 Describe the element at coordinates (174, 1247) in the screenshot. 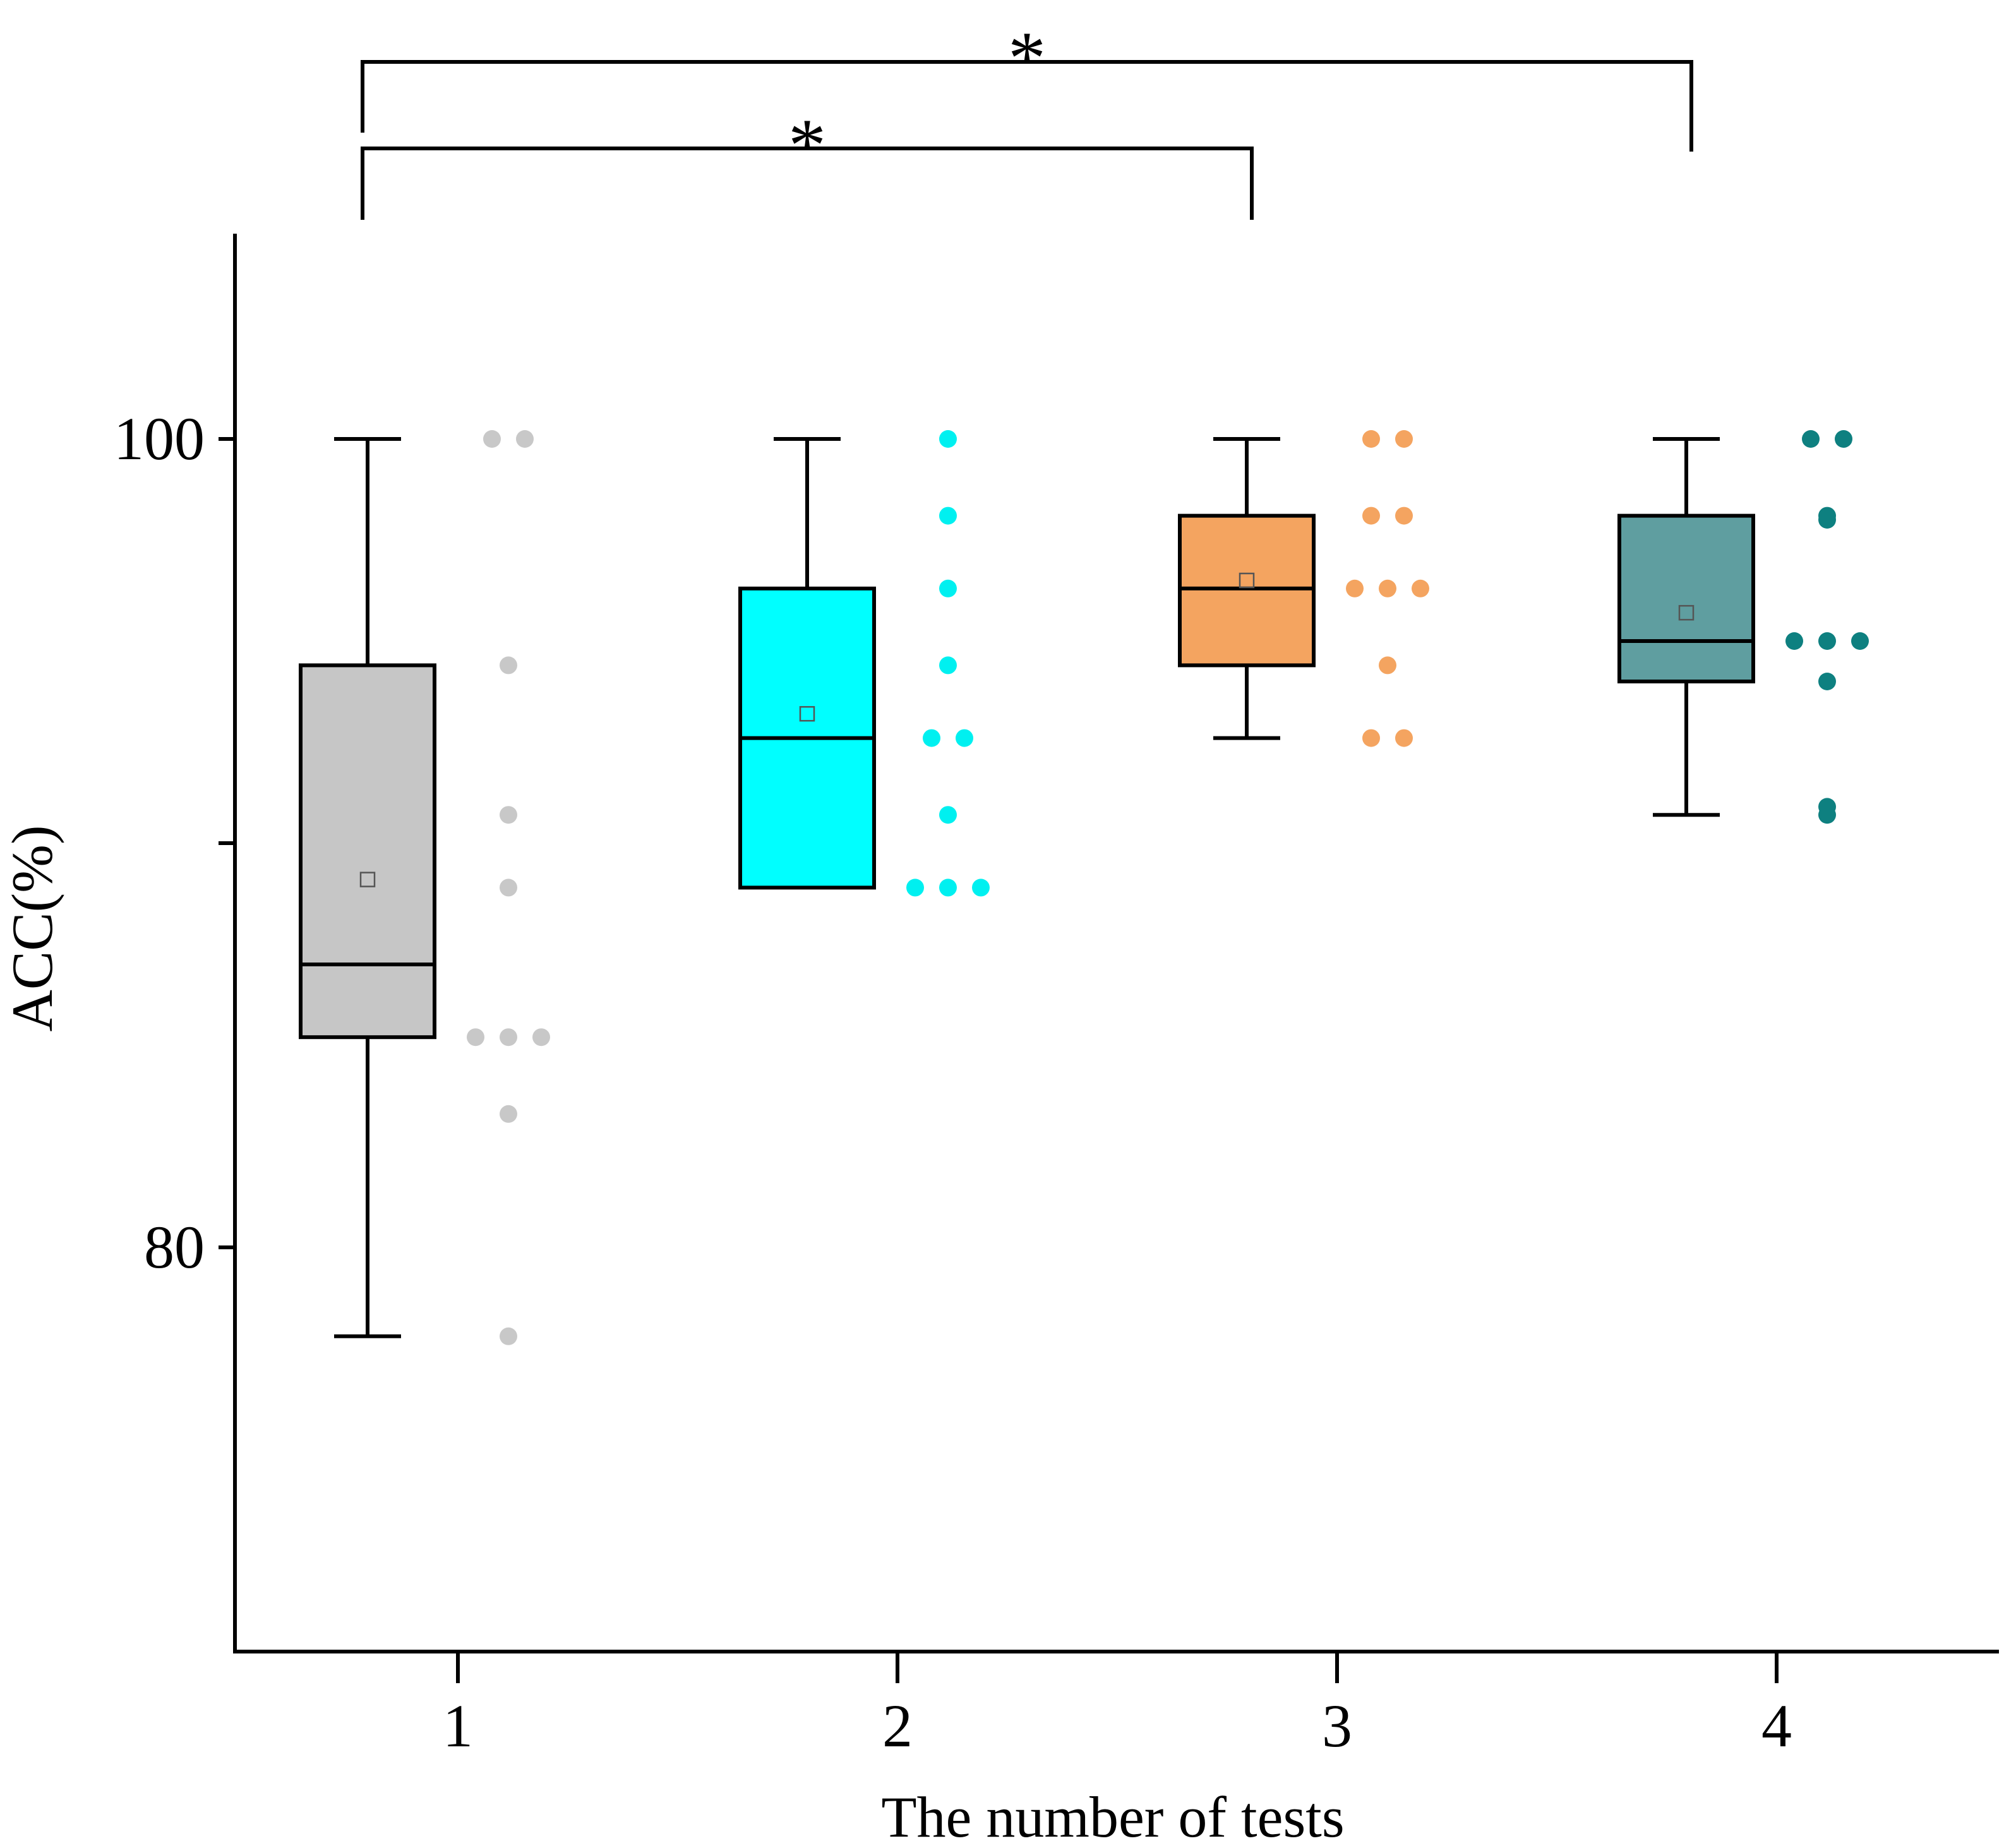

I see `y-tick-label-80: 80` at that location.